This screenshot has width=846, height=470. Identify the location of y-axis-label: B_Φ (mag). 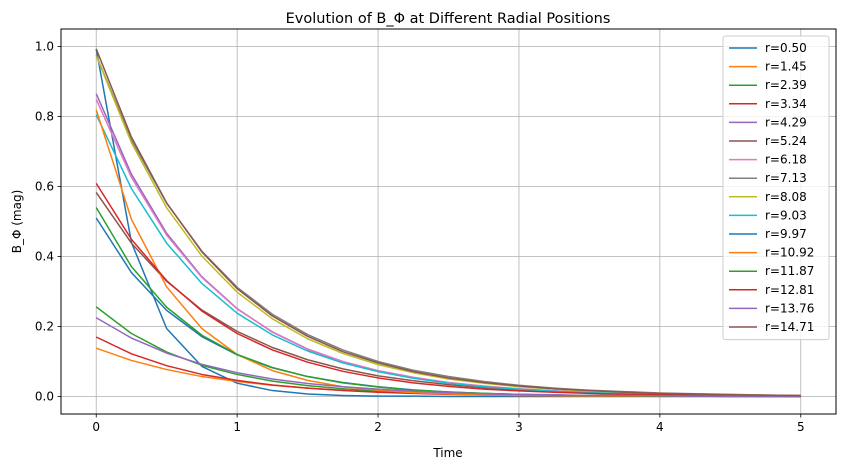
(17, 222).